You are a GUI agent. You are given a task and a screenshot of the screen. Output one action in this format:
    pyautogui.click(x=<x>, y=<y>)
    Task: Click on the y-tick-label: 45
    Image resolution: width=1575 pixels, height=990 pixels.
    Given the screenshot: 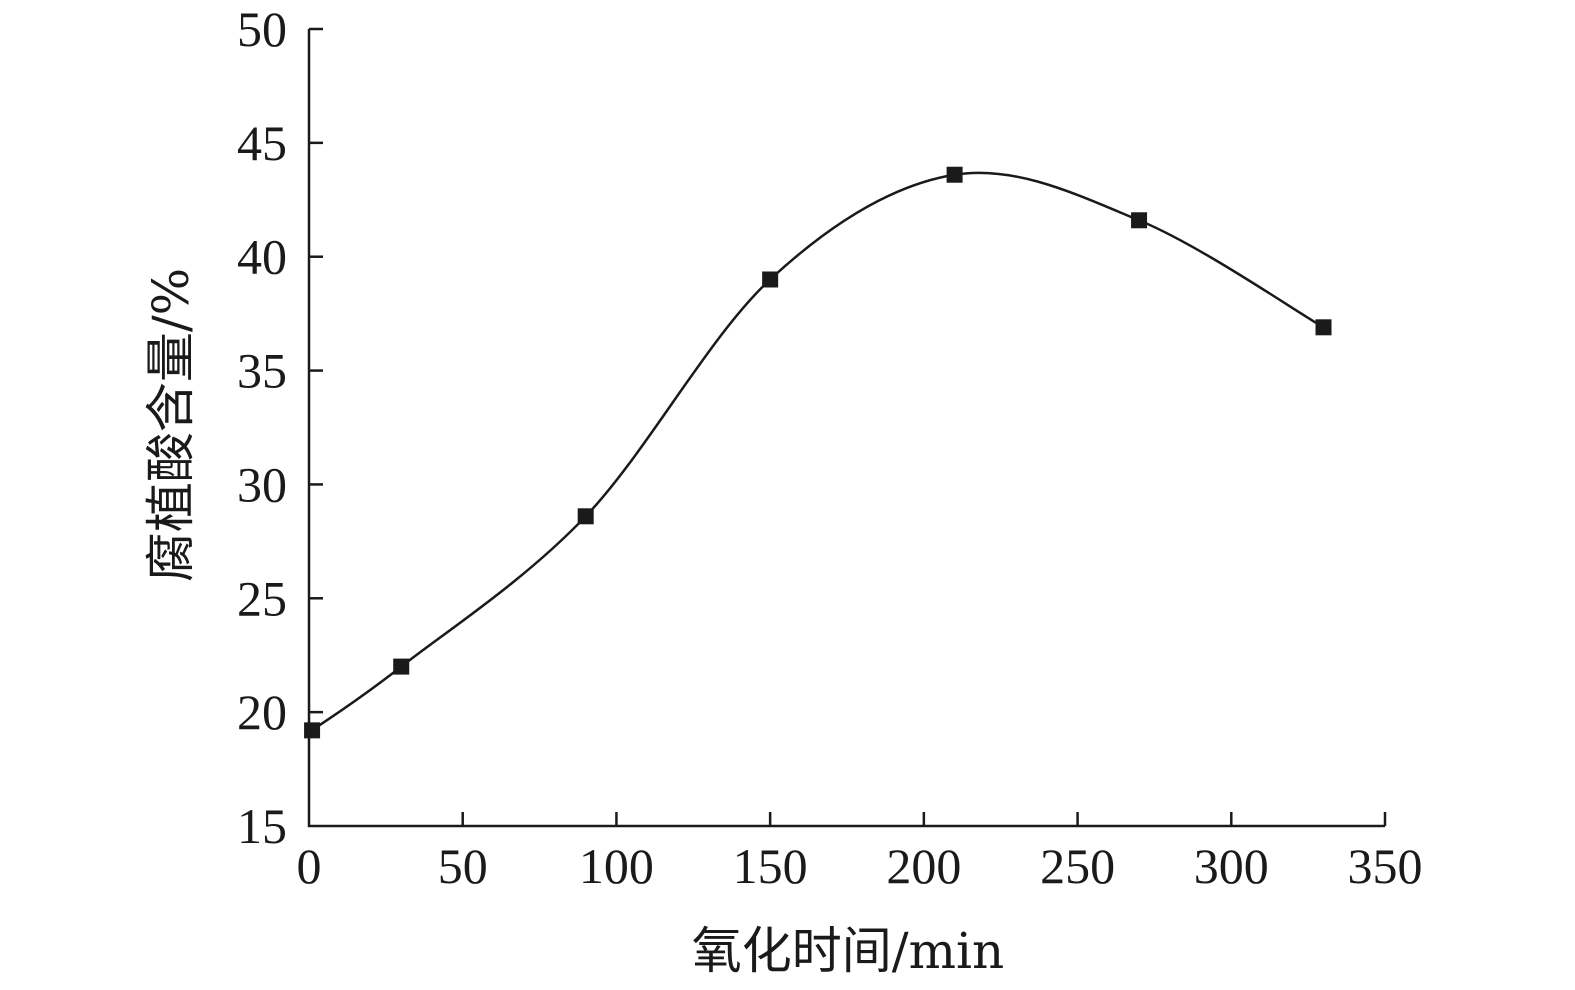 What is the action you would take?
    pyautogui.click(x=262, y=143)
    